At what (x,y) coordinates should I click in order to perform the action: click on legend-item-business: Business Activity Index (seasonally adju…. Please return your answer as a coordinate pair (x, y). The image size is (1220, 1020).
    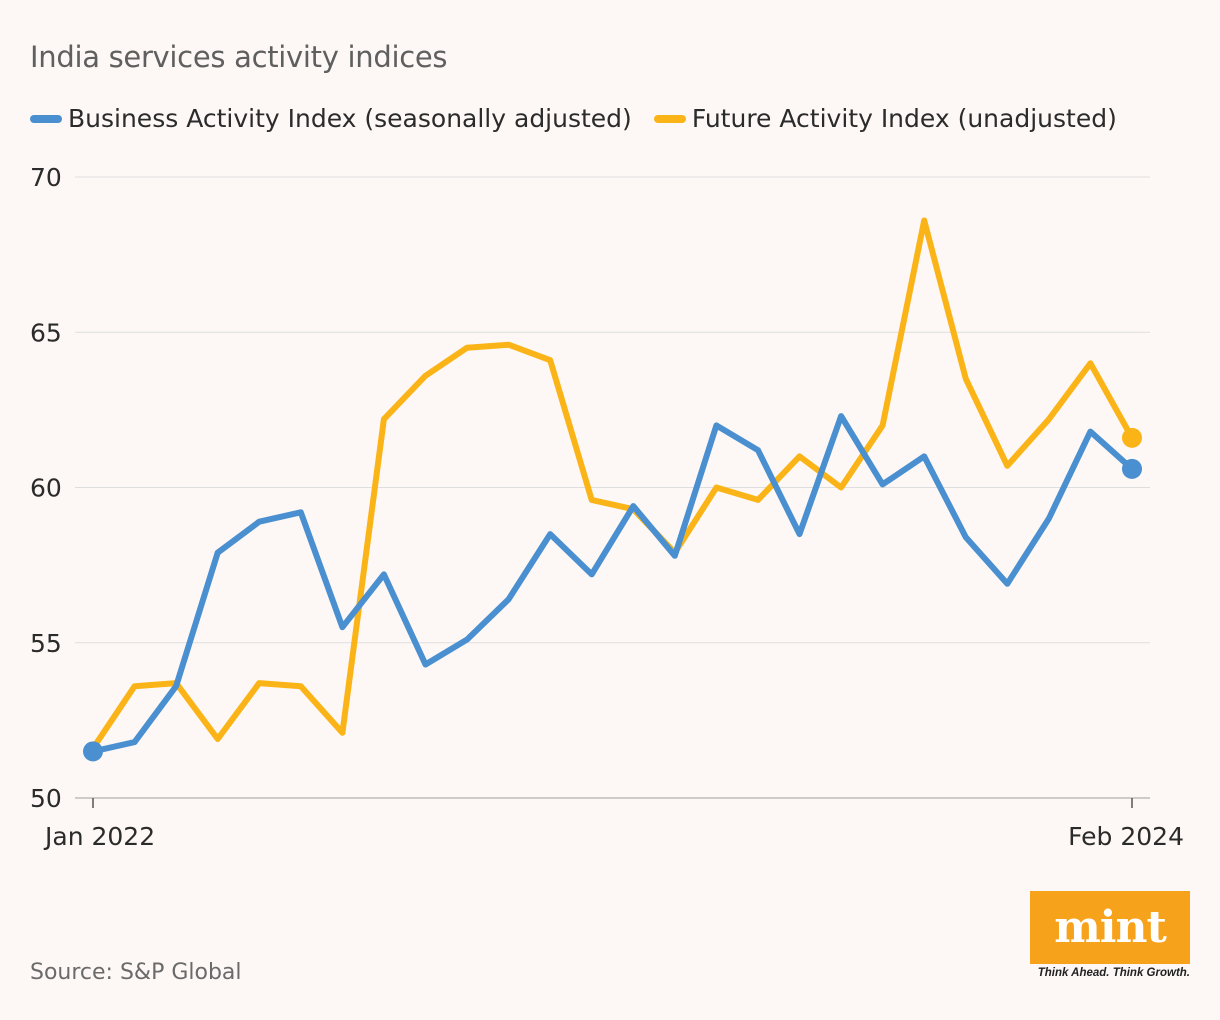
    Looking at the image, I should click on (331, 118).